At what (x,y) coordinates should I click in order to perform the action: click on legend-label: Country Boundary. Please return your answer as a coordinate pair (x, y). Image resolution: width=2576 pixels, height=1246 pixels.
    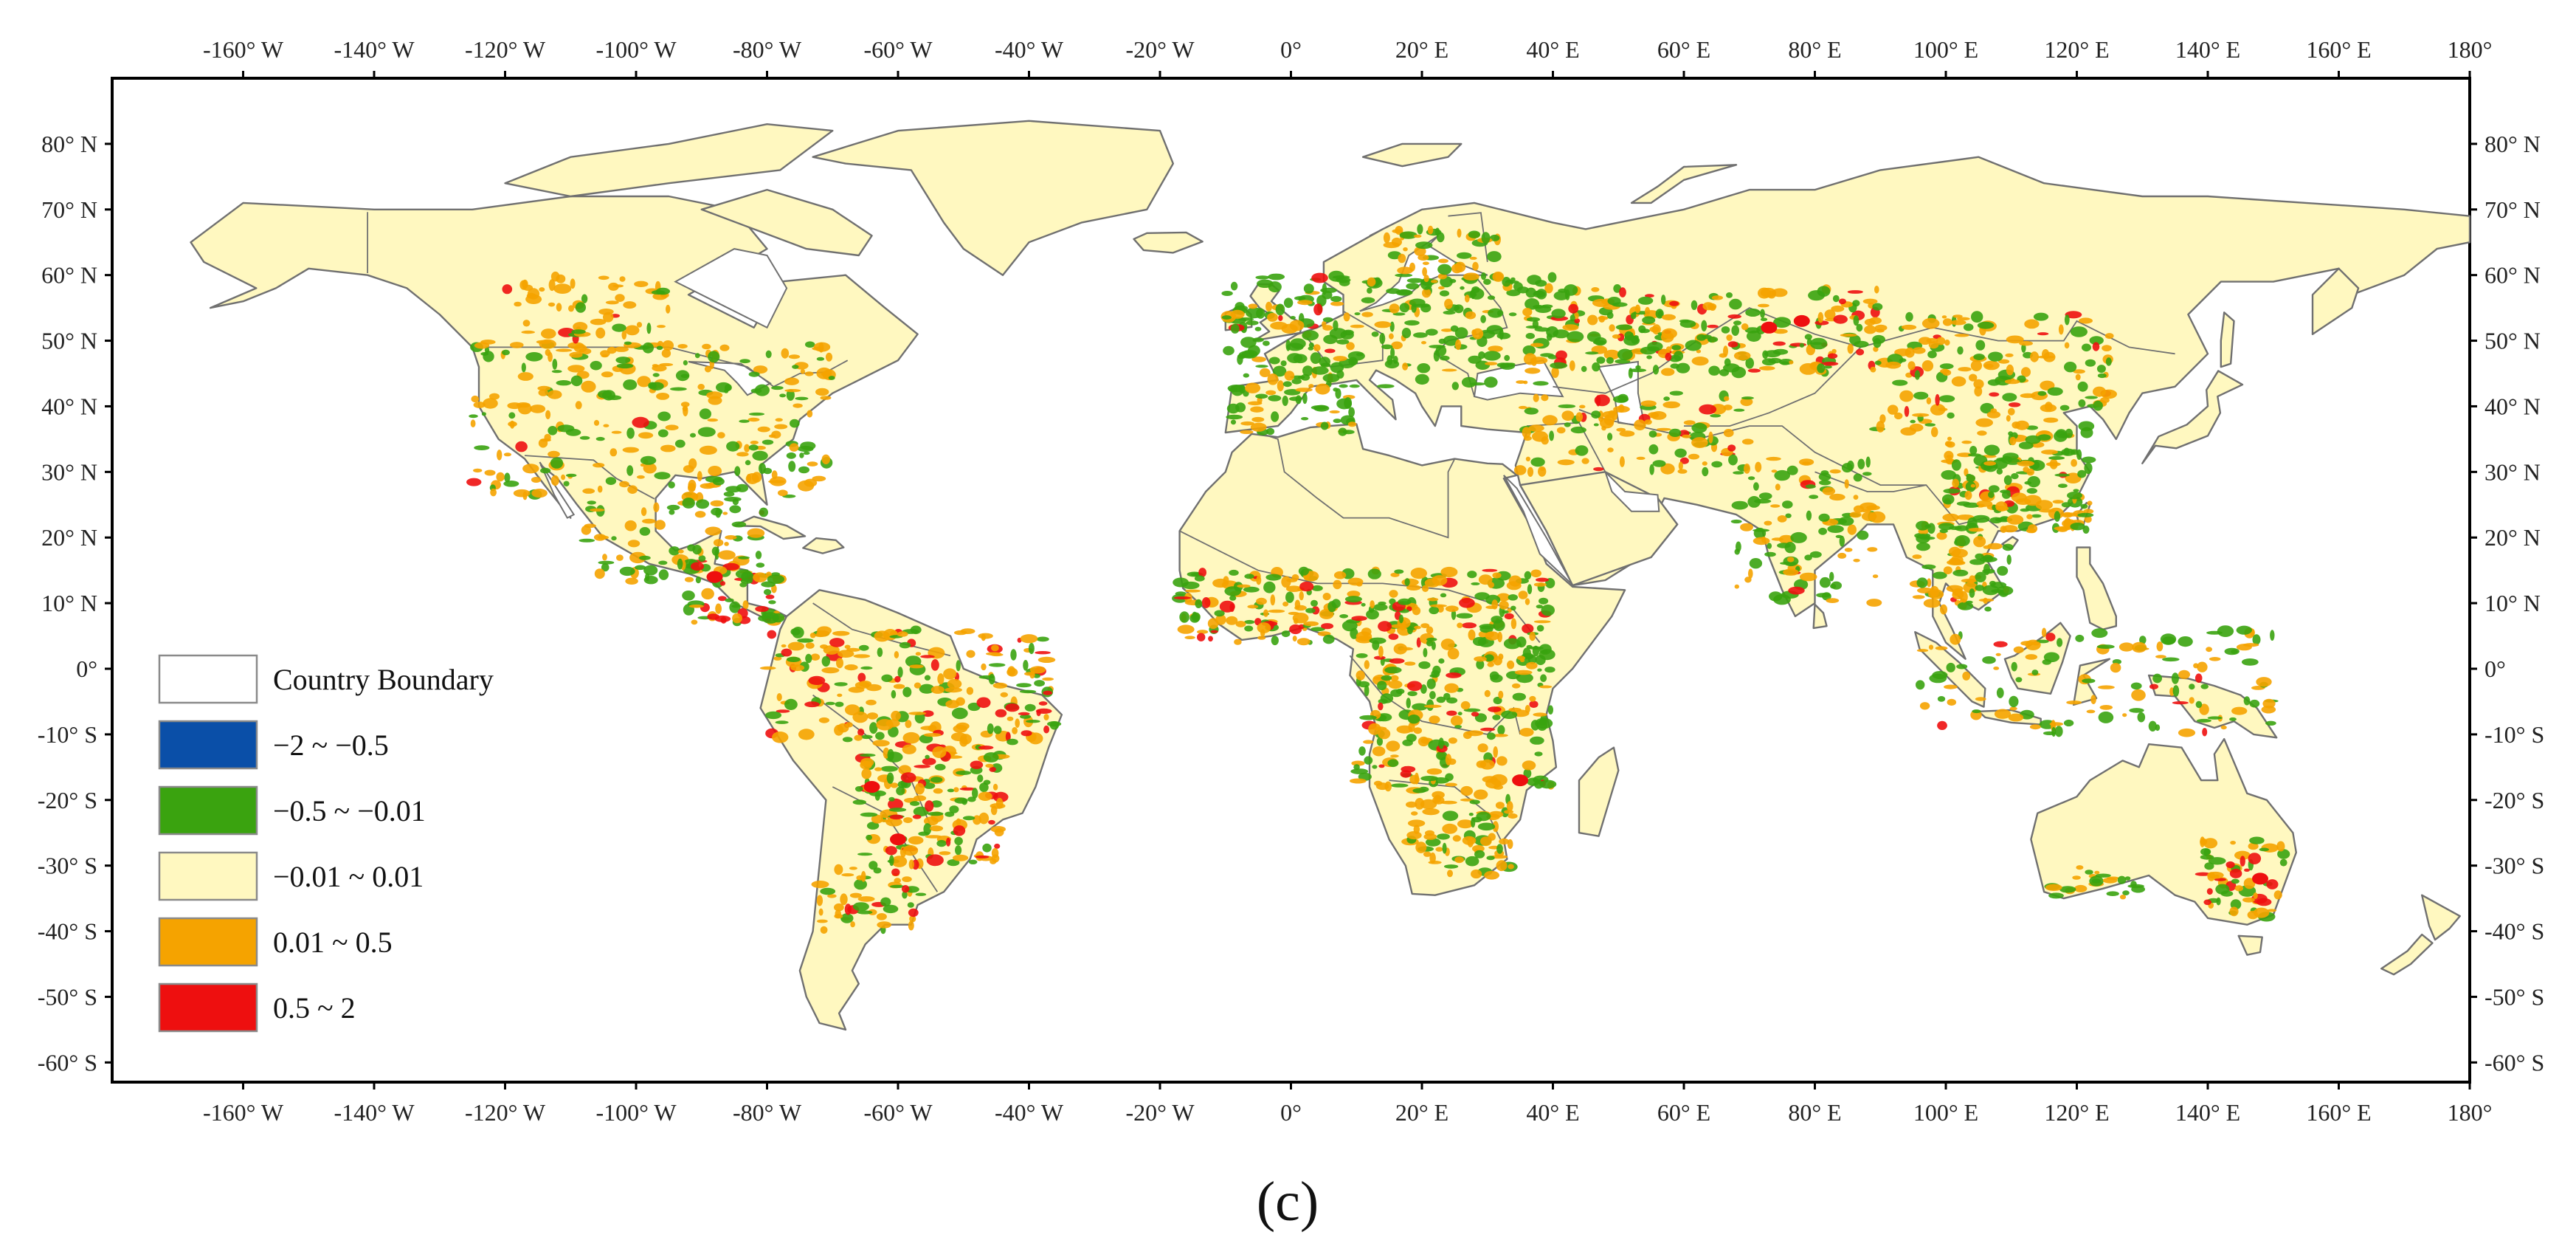
    Looking at the image, I should click on (383, 679).